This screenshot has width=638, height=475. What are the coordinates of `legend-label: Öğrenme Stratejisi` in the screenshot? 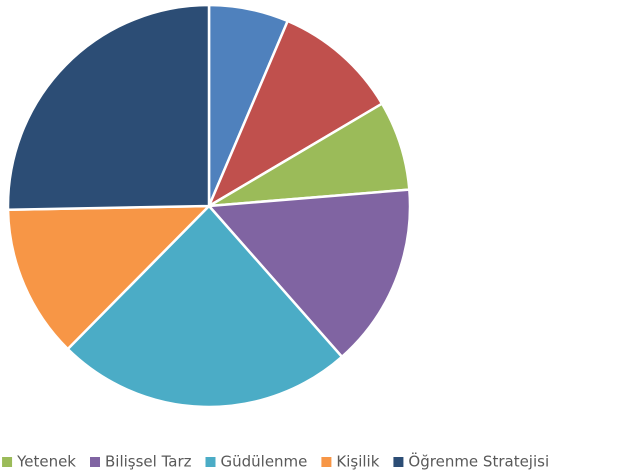 It's located at (478, 461).